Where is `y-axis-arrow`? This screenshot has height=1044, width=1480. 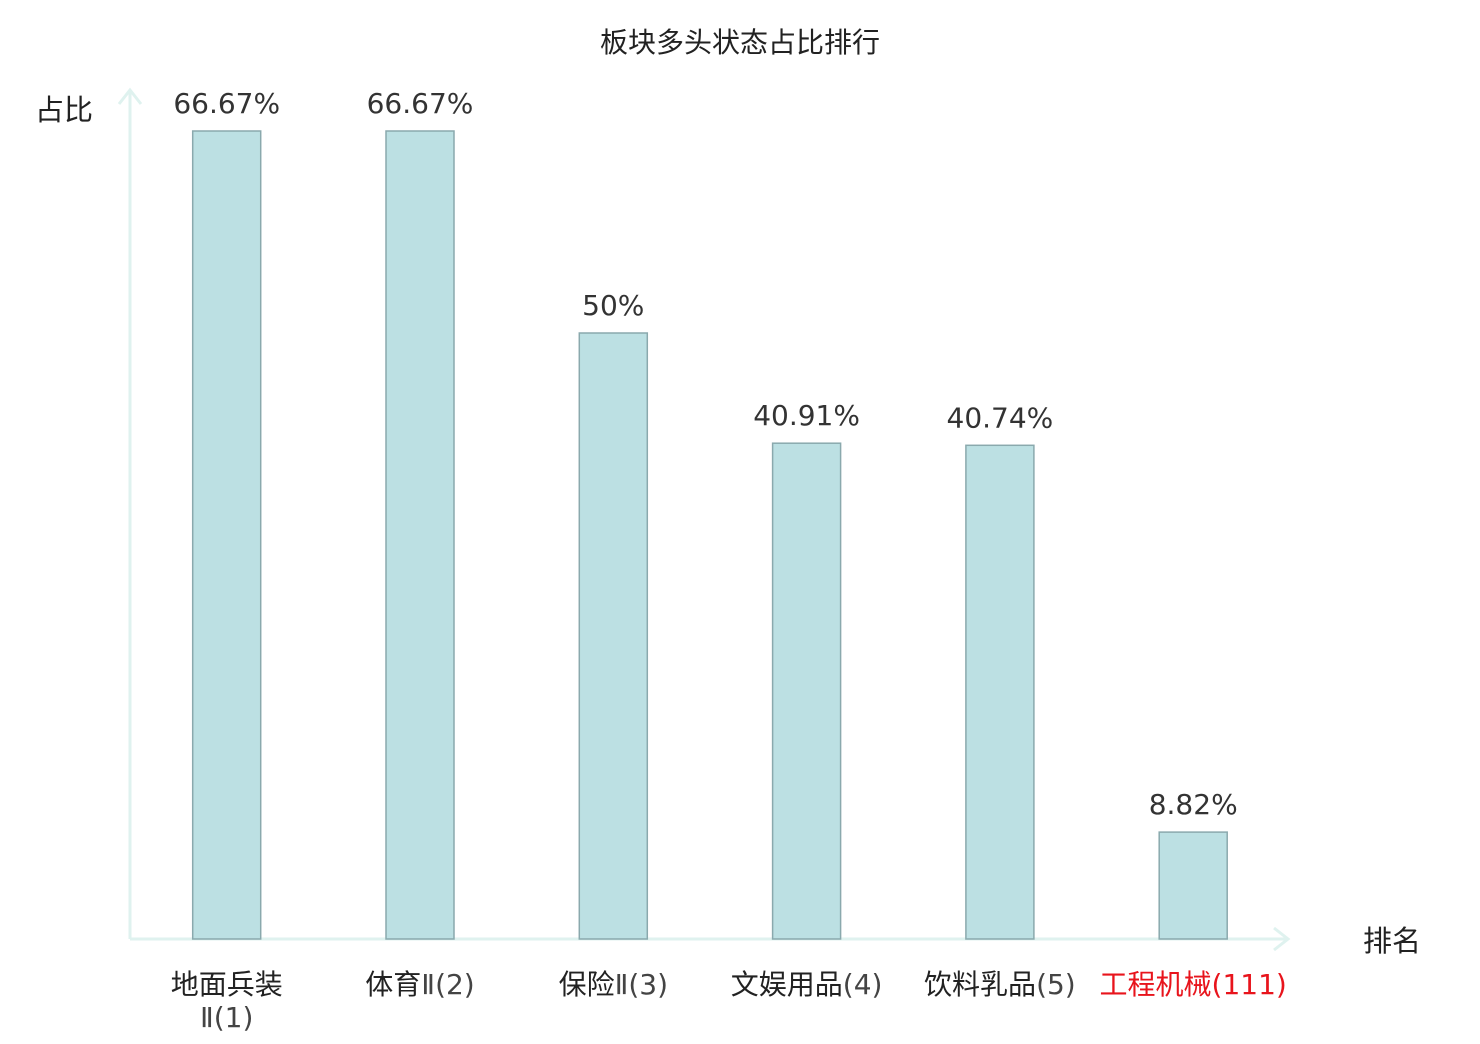 y-axis-arrow is located at coordinates (130, 96).